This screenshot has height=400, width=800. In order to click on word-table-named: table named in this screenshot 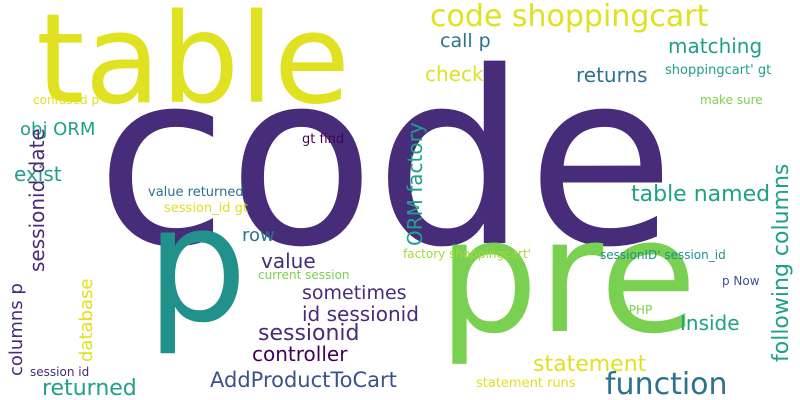, I will do `click(701, 194)`.